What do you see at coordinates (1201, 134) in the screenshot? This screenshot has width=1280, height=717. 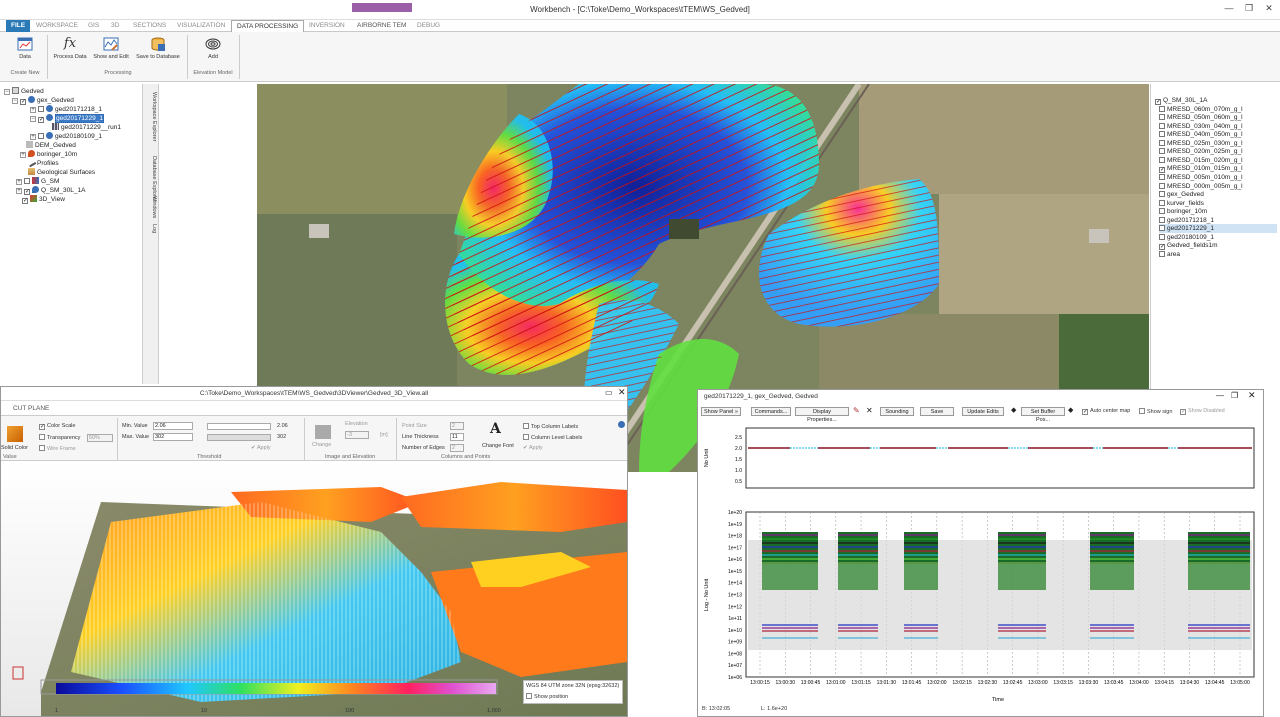 I see `layer-item: MRESD_040m_050m_g_l` at bounding box center [1201, 134].